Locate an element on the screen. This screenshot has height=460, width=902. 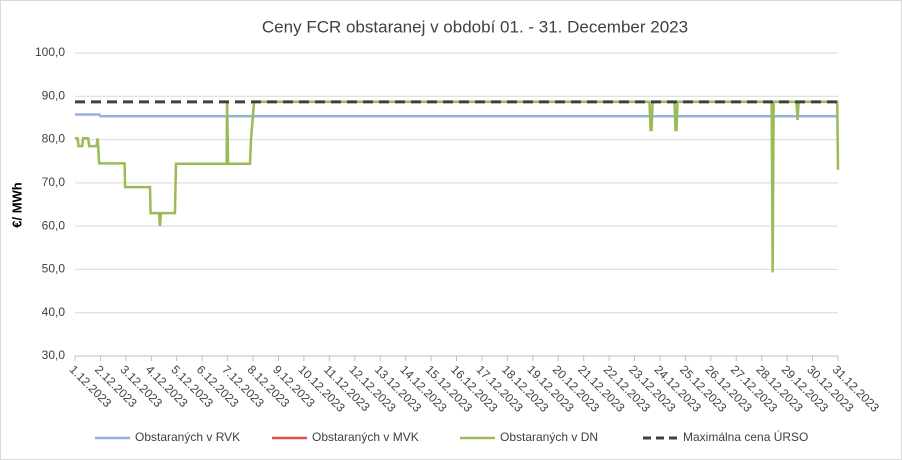
legend-label: Obstaraných v DN is located at coordinates (549, 437).